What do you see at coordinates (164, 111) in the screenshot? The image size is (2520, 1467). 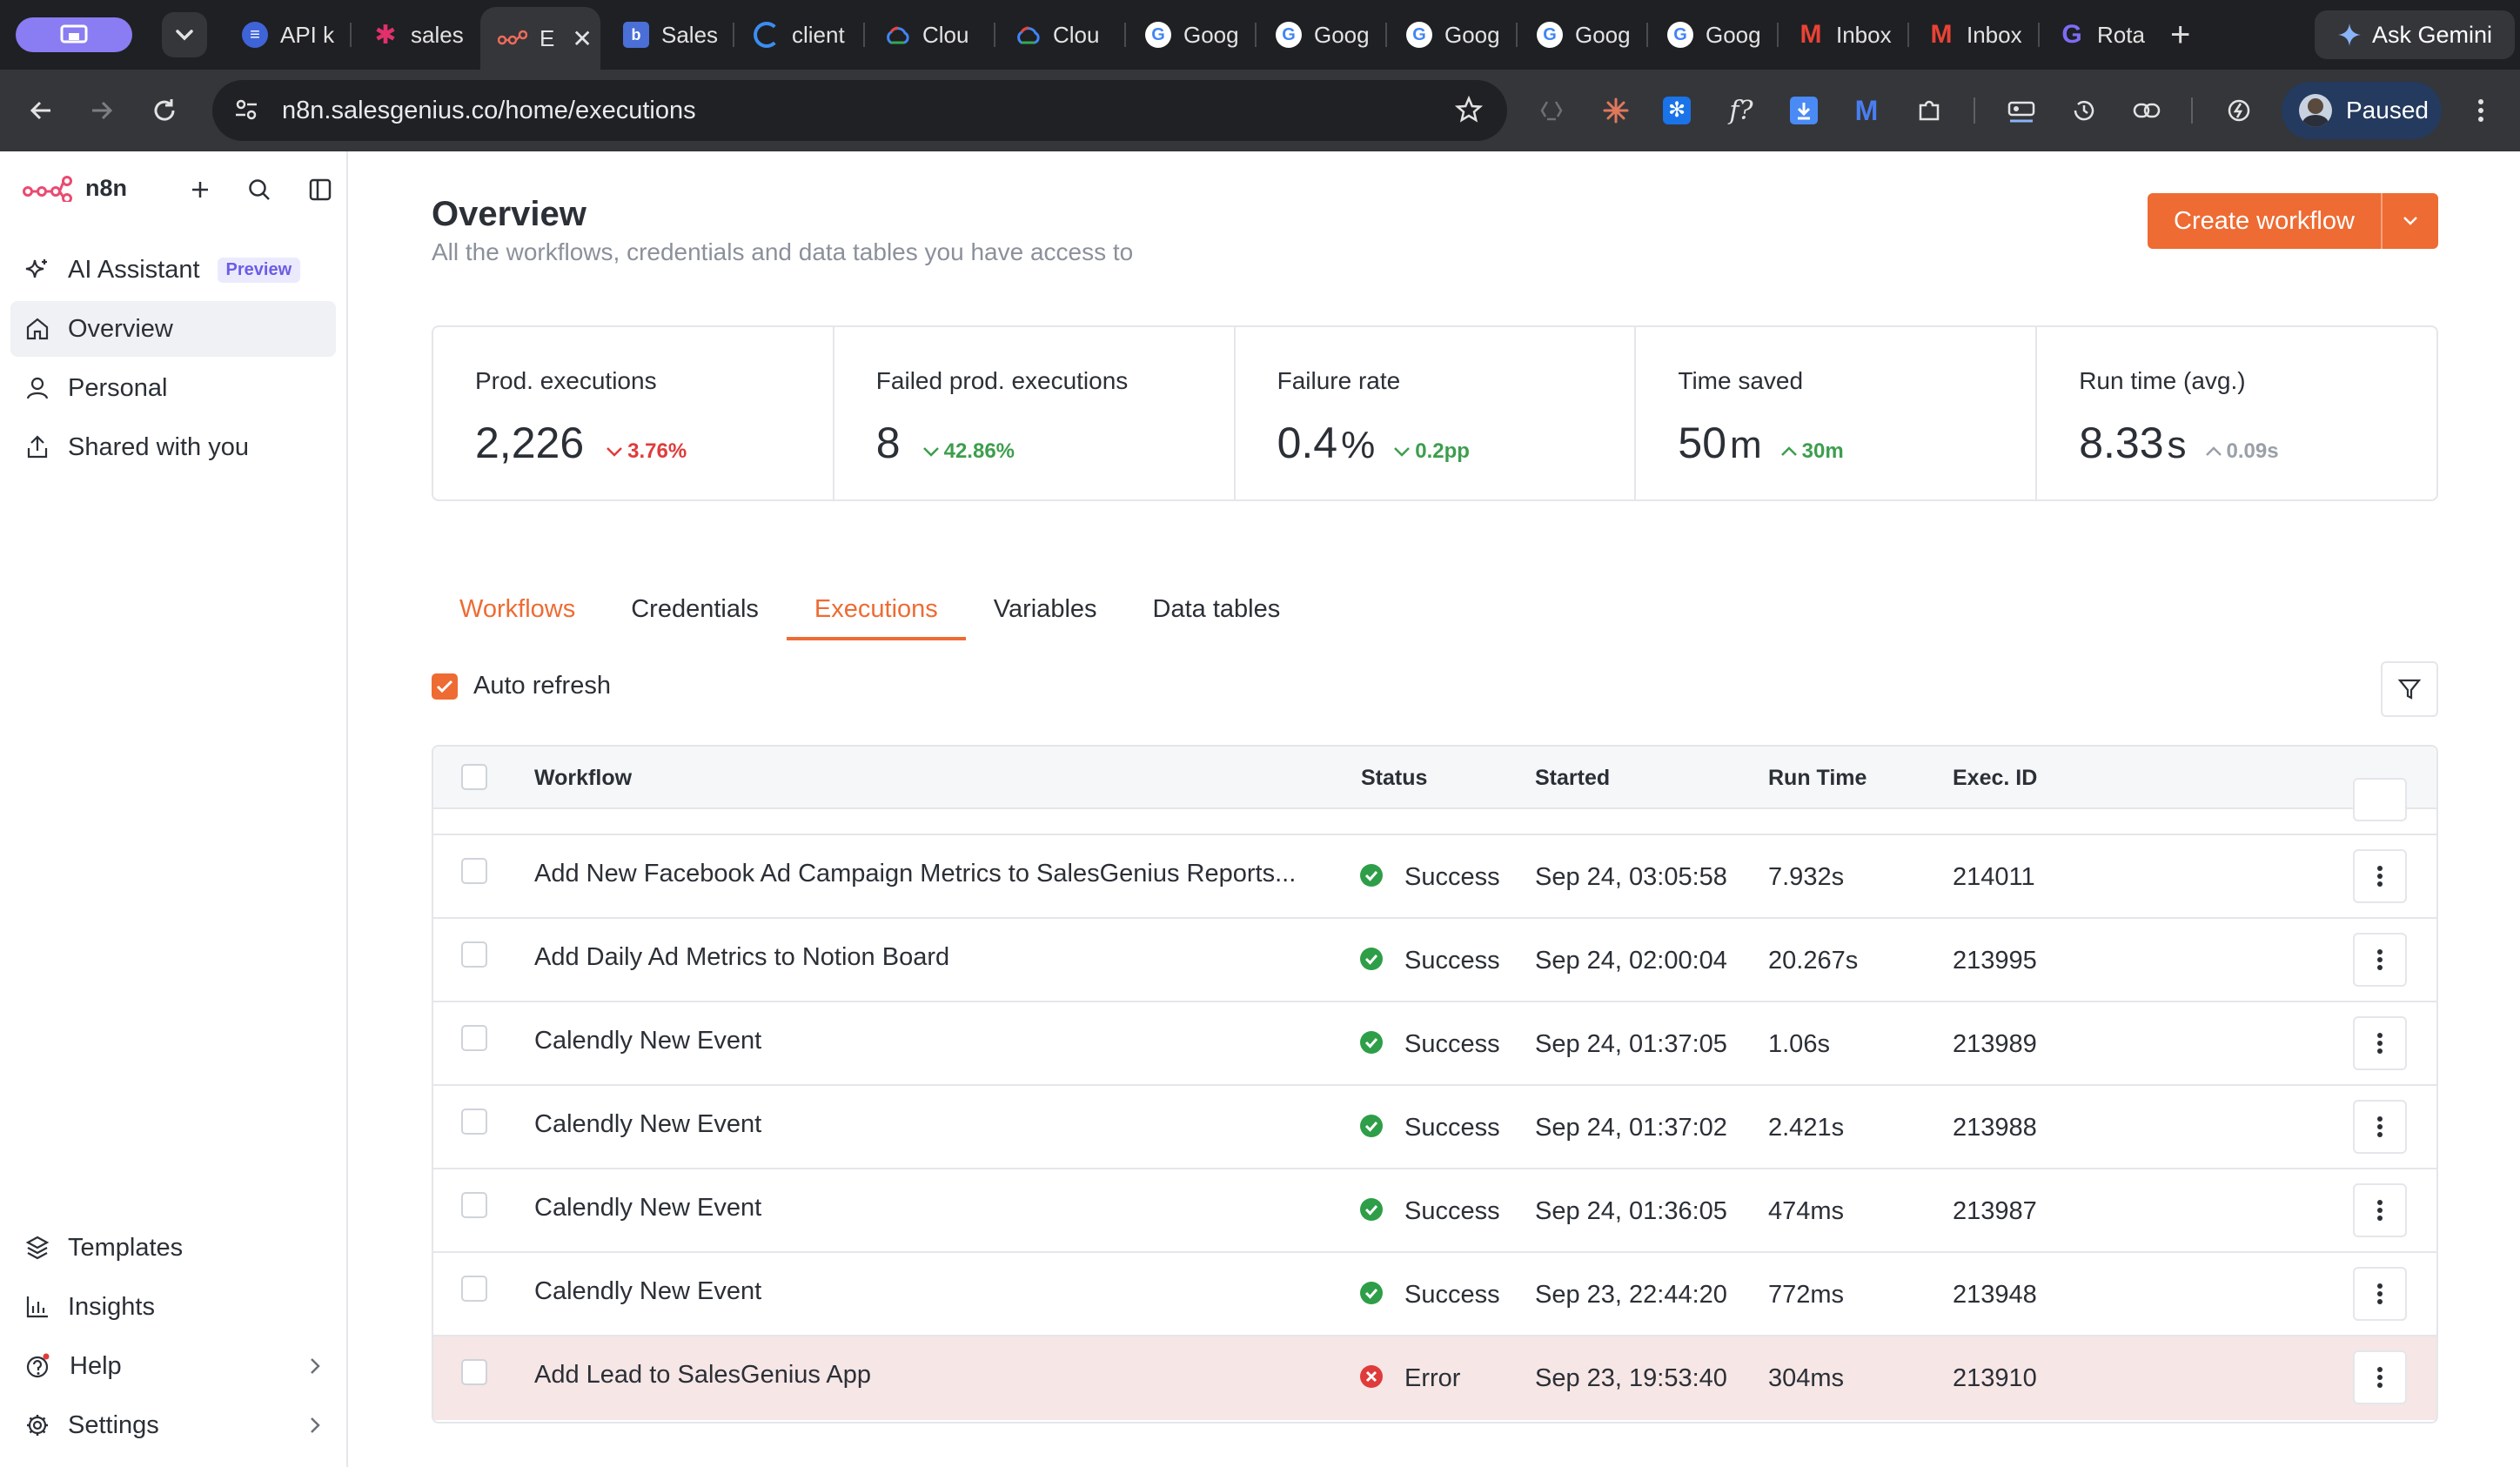 I see `reload-button` at bounding box center [164, 111].